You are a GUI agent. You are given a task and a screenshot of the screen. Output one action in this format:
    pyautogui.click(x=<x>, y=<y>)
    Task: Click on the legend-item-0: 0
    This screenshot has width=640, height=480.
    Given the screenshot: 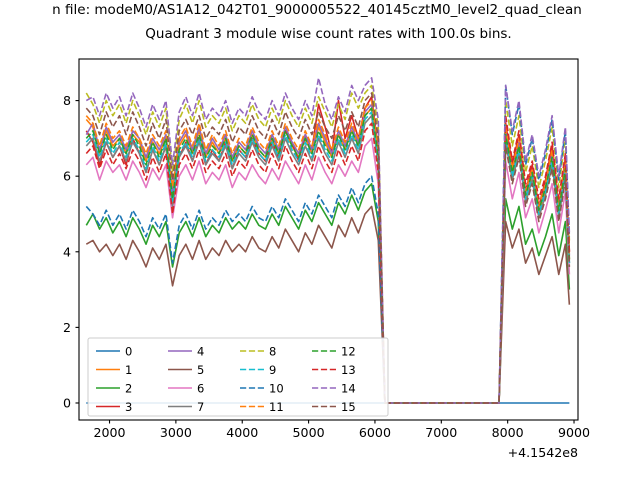 What is the action you would take?
    pyautogui.click(x=114, y=351)
    